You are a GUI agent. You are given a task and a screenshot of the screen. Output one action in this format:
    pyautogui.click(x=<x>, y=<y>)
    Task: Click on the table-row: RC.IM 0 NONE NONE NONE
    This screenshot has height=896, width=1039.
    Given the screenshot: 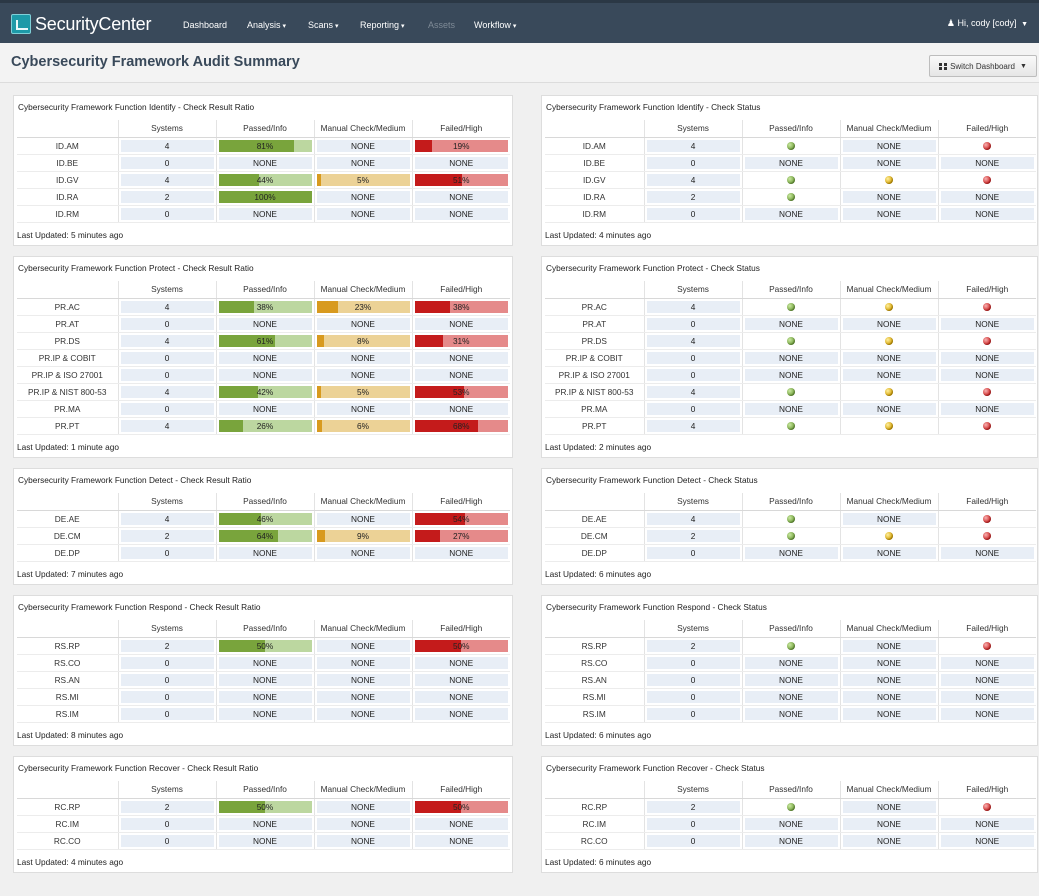 What is the action you would take?
    pyautogui.click(x=790, y=824)
    